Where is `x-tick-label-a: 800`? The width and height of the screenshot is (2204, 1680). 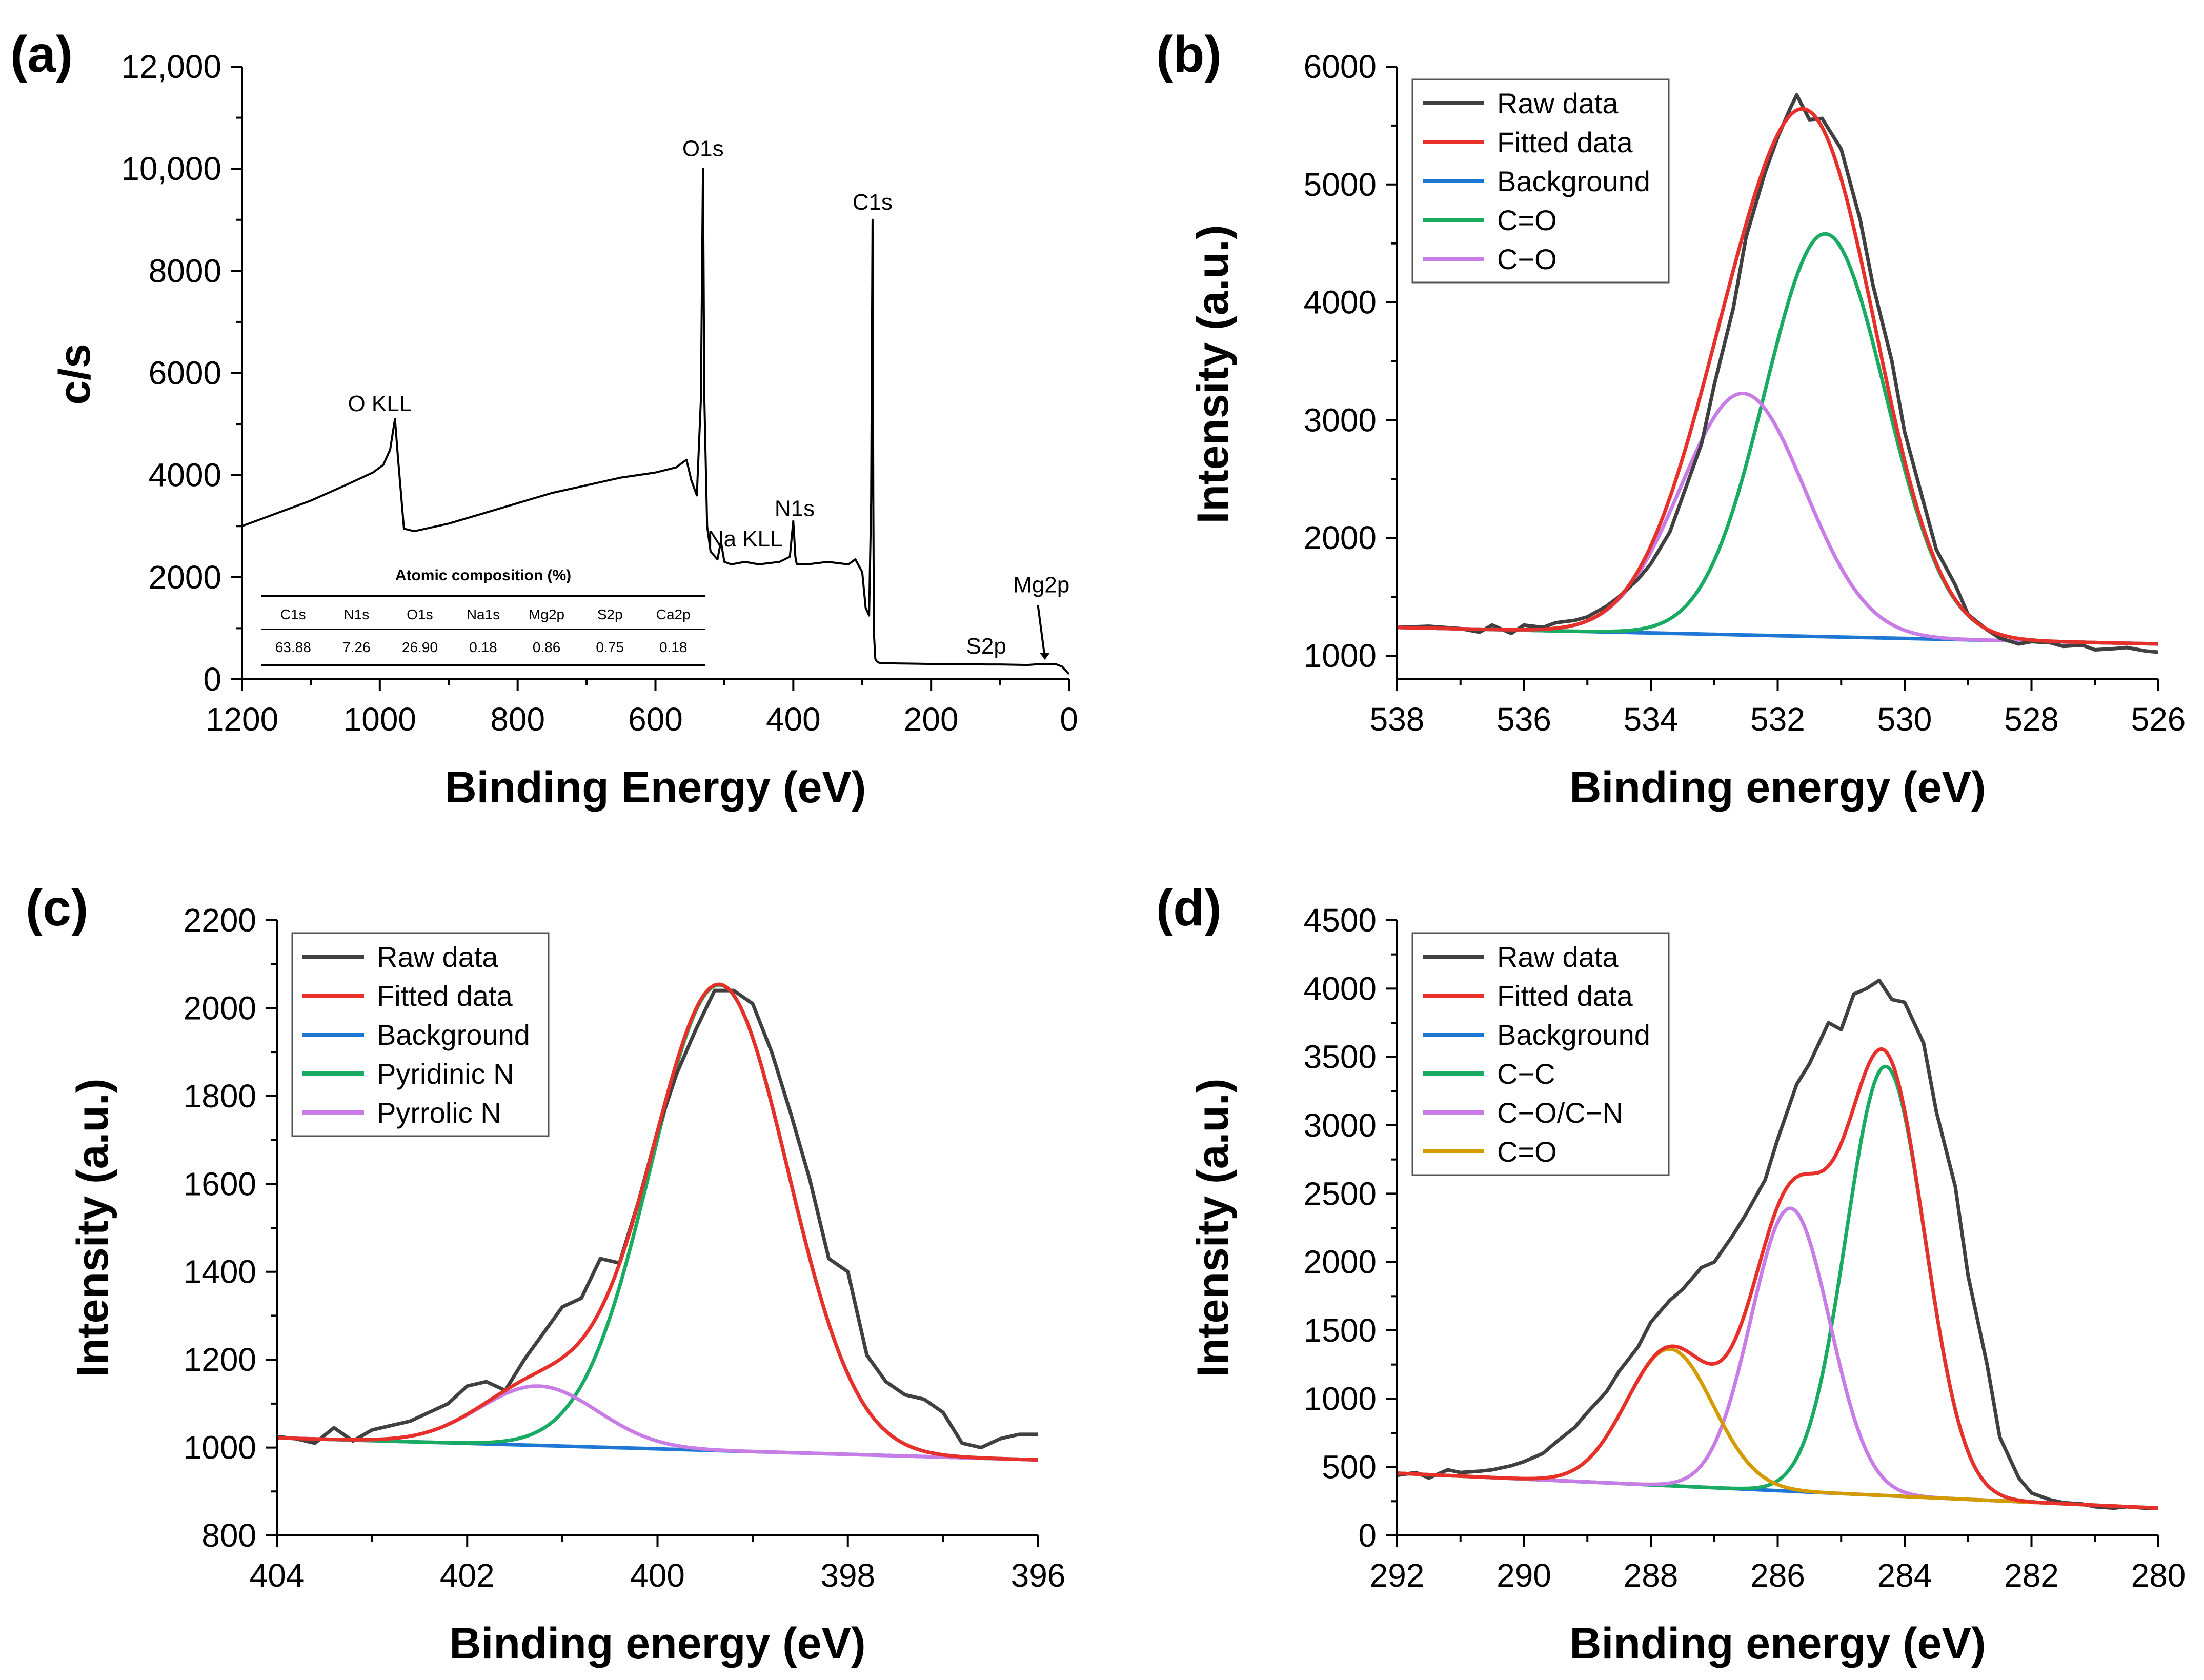
x-tick-label-a: 800 is located at coordinates (518, 719).